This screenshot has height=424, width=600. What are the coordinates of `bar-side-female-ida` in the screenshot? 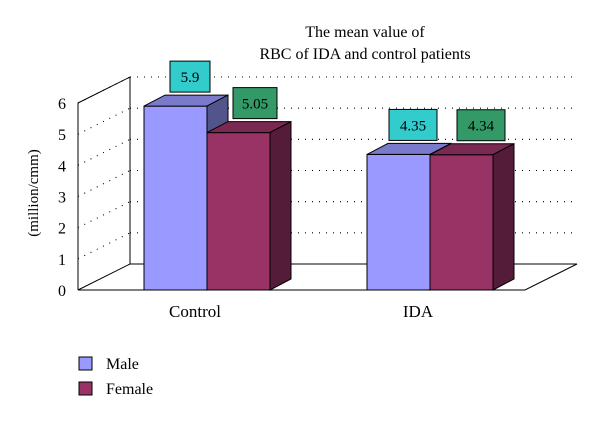 It's located at (503, 216).